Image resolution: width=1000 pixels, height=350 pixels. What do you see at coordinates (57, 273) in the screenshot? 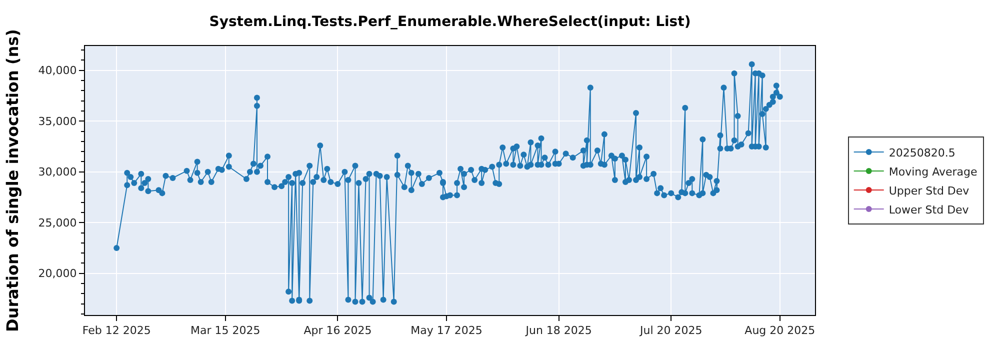
I see `y-tick-label: 20,000` at bounding box center [57, 273].